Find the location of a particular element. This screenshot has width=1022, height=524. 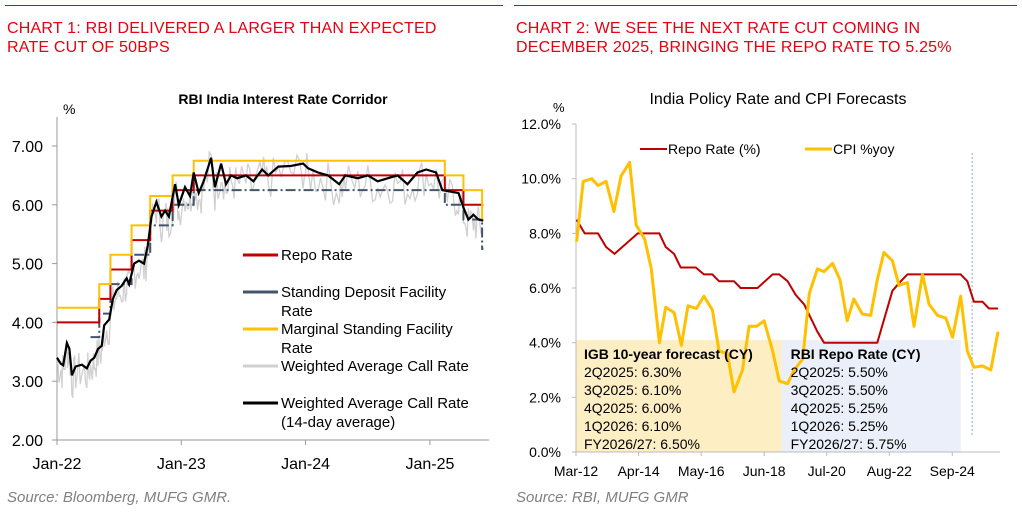

panel1-header-line2: RATE CUT OF 50BPS is located at coordinates (88, 47).